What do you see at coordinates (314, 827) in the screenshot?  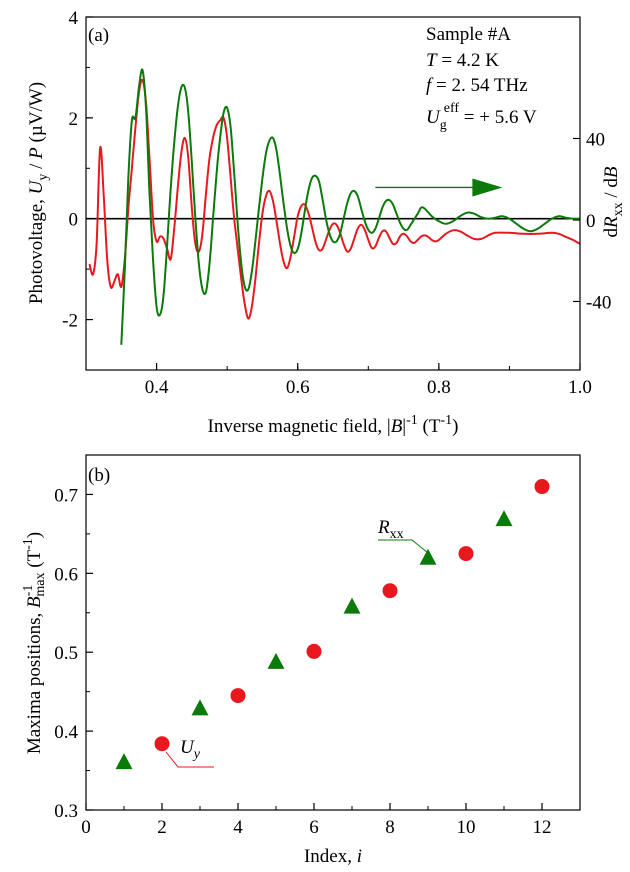 I see `panel-b-x-tick-label: 6` at bounding box center [314, 827].